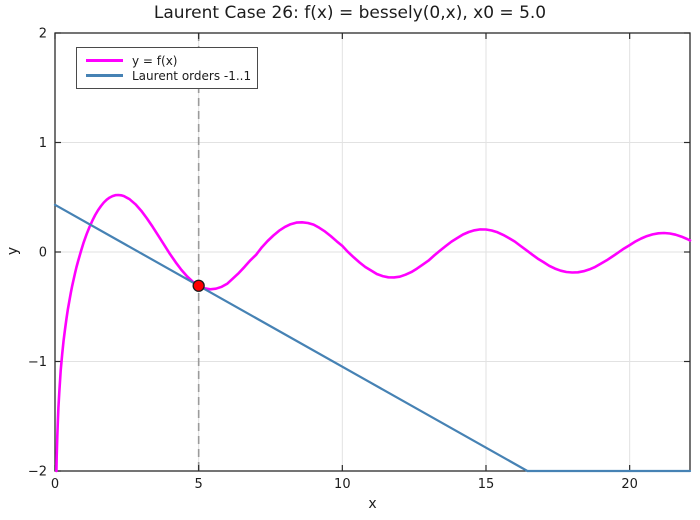 The height and width of the screenshot is (520, 700). Describe the element at coordinates (104, 75) in the screenshot. I see `legend-swatch-laurent` at that location.